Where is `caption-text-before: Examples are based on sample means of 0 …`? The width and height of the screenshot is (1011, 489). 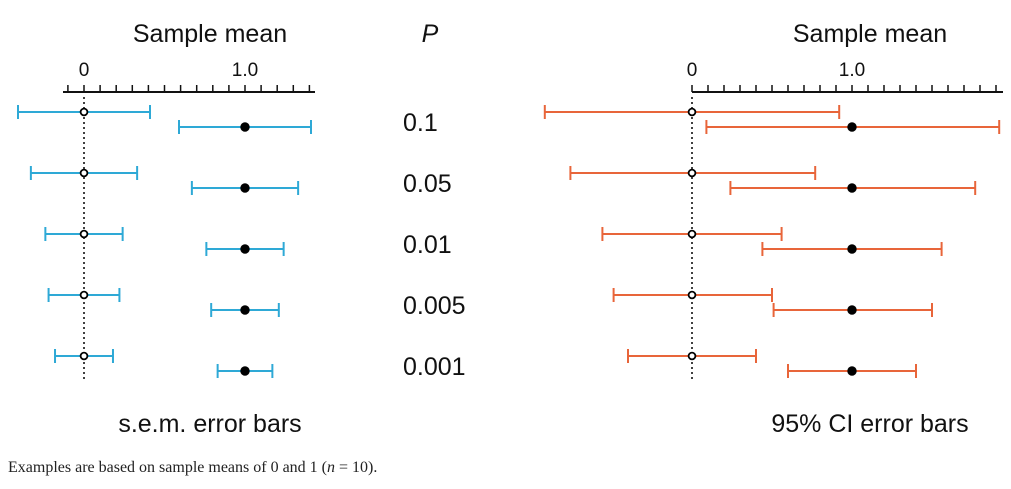
caption-text-before: Examples are based on sample means of 0 … is located at coordinates (168, 467).